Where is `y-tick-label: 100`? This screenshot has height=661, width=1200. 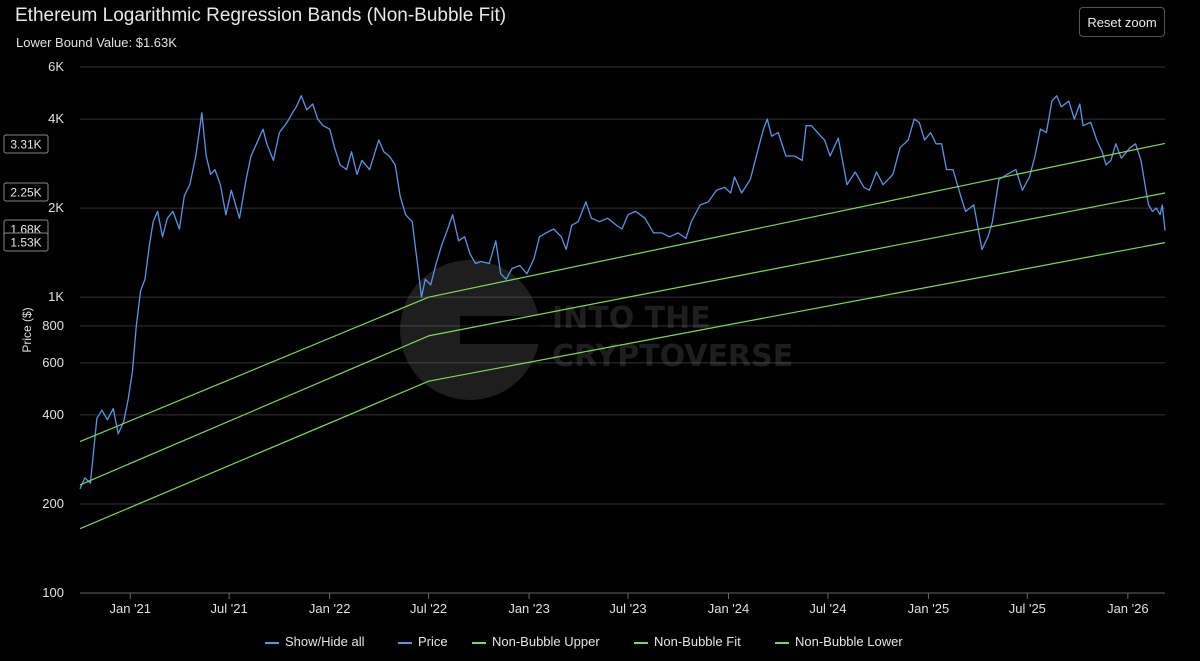 y-tick-label: 100 is located at coordinates (53, 592).